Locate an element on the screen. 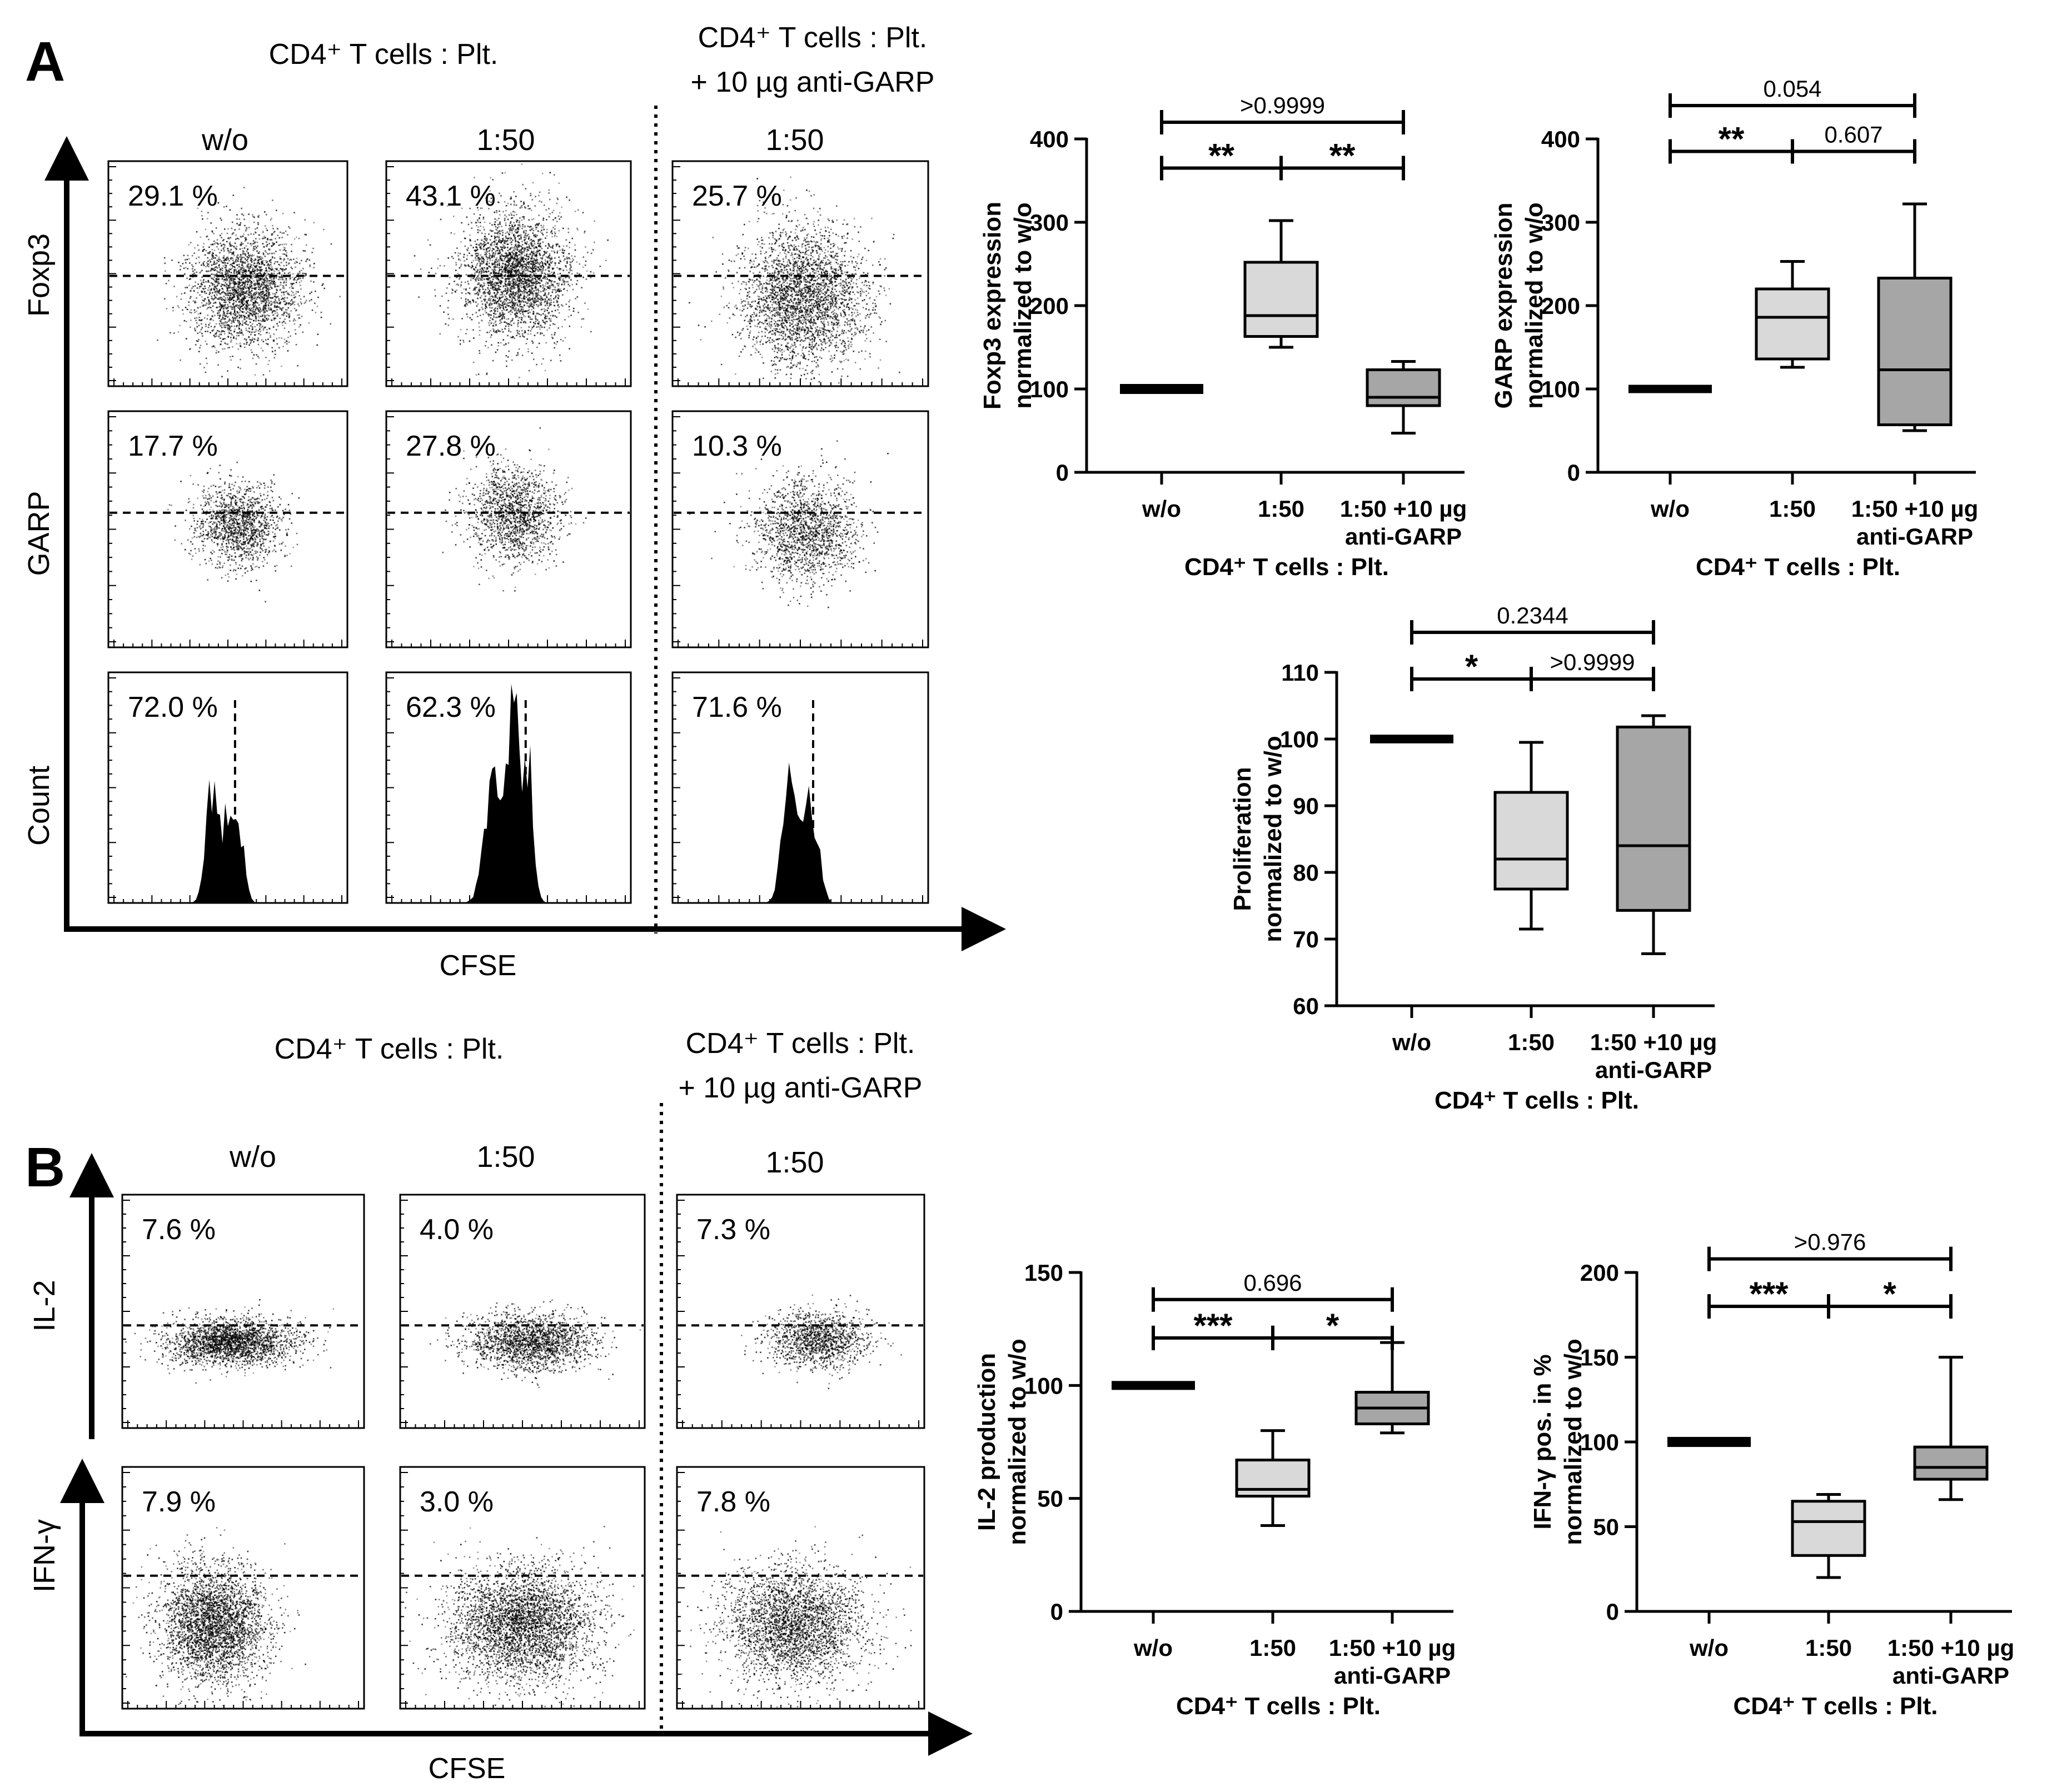  gate-percent: 29.1 % is located at coordinates (173, 196).